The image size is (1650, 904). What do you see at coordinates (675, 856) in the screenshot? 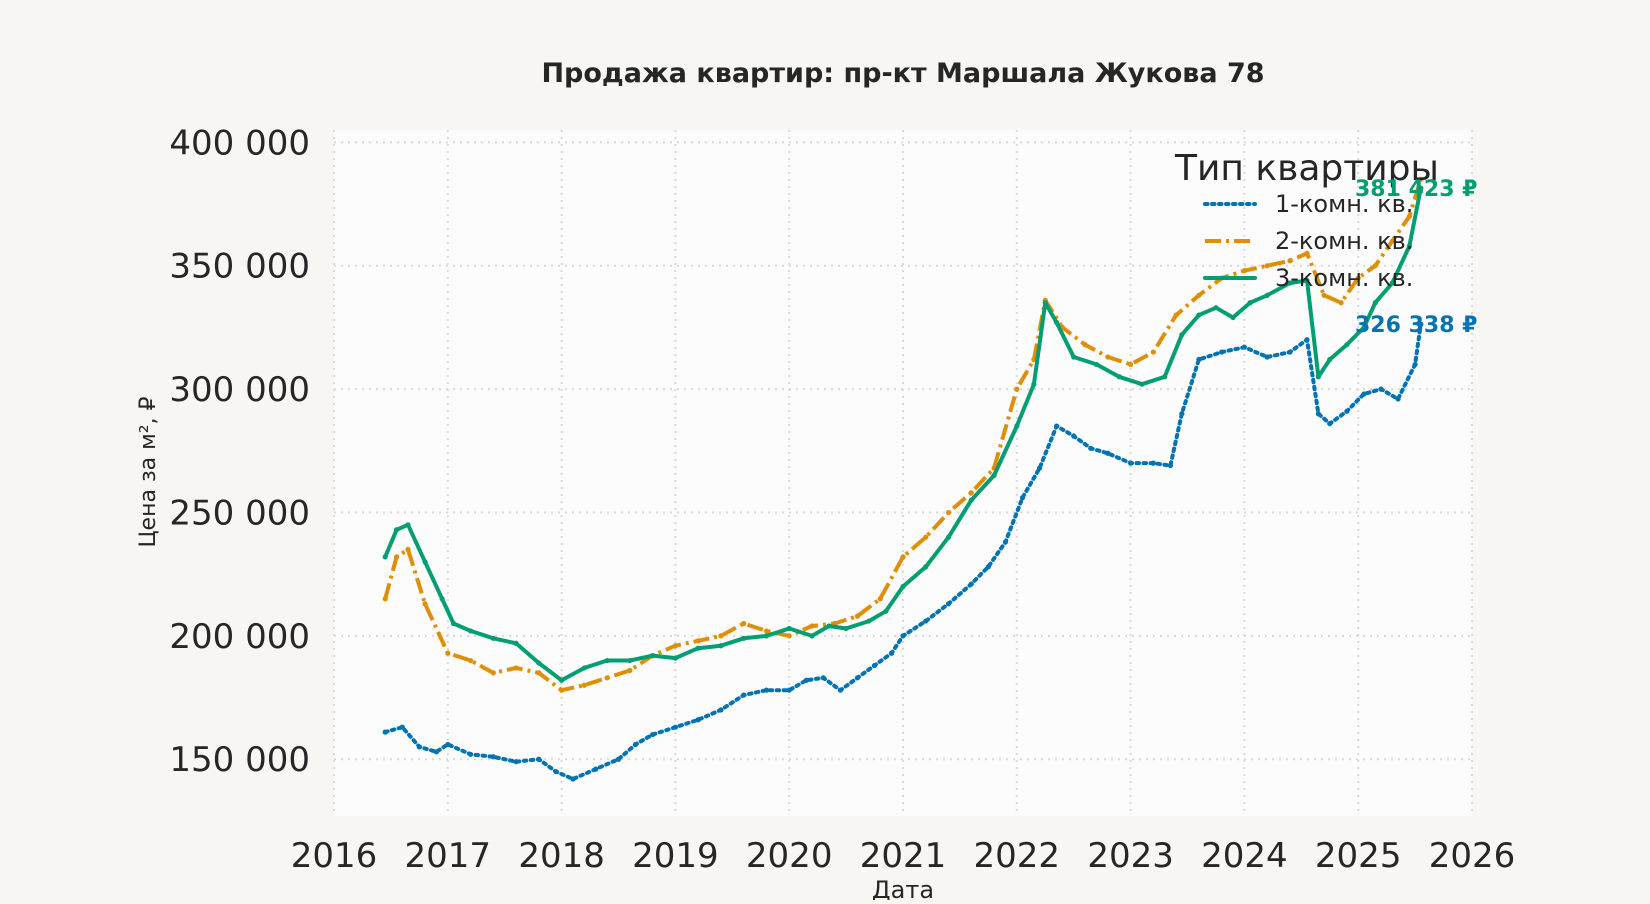
I see `x-tick-label: 2019` at bounding box center [675, 856].